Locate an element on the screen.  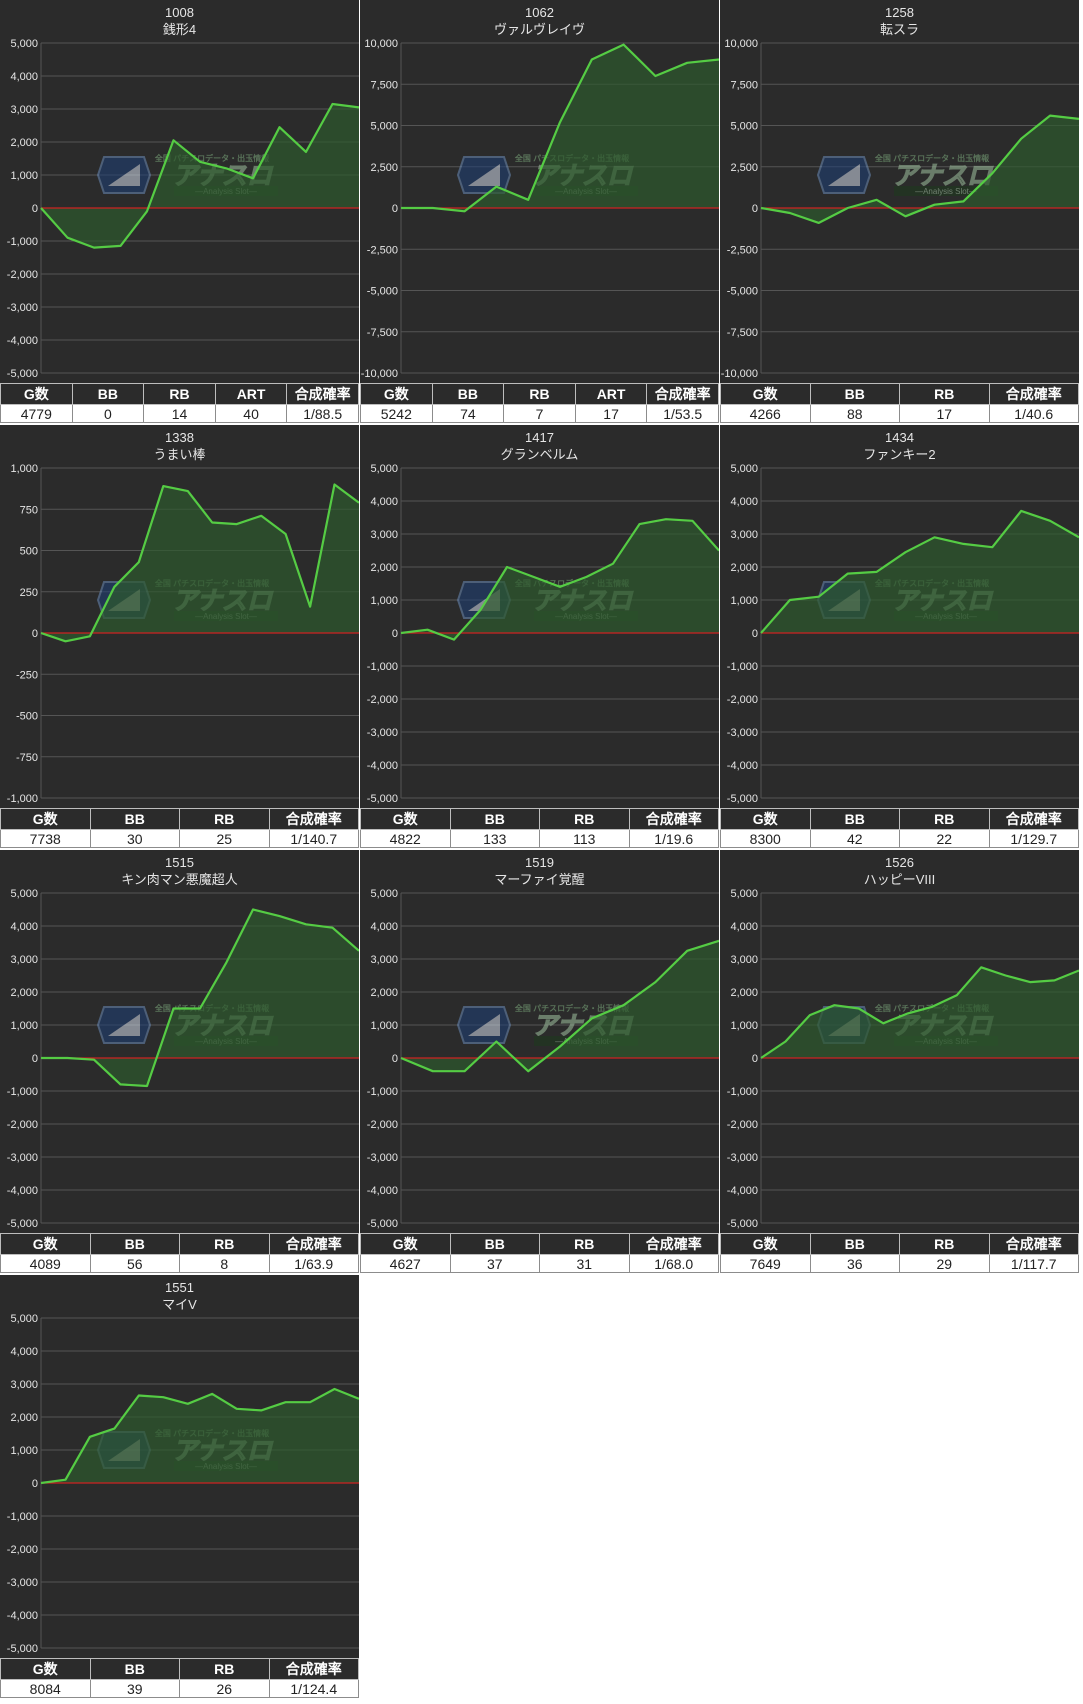
y-tick-label: -1,000 is located at coordinates (742, 1092).